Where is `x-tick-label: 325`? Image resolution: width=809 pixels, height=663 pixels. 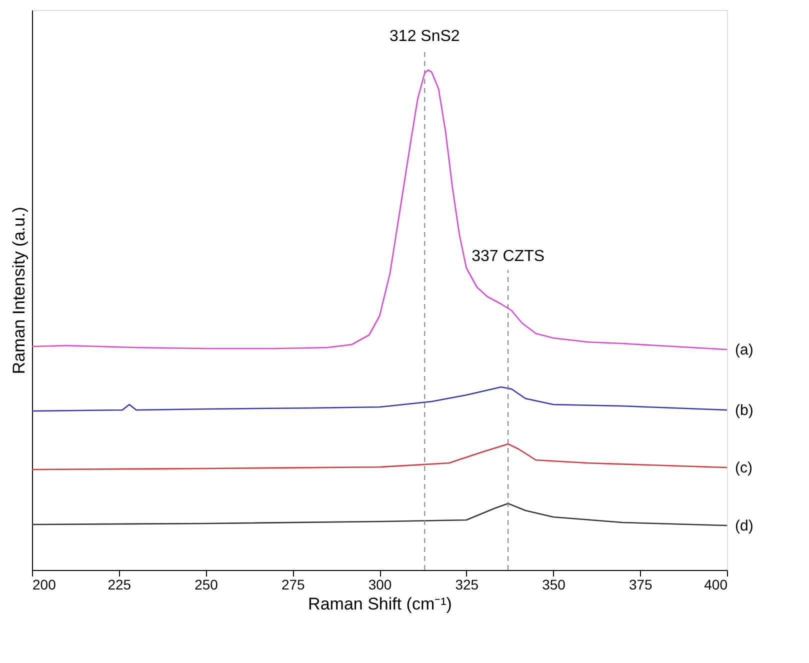
x-tick-label: 325 is located at coordinates (467, 584).